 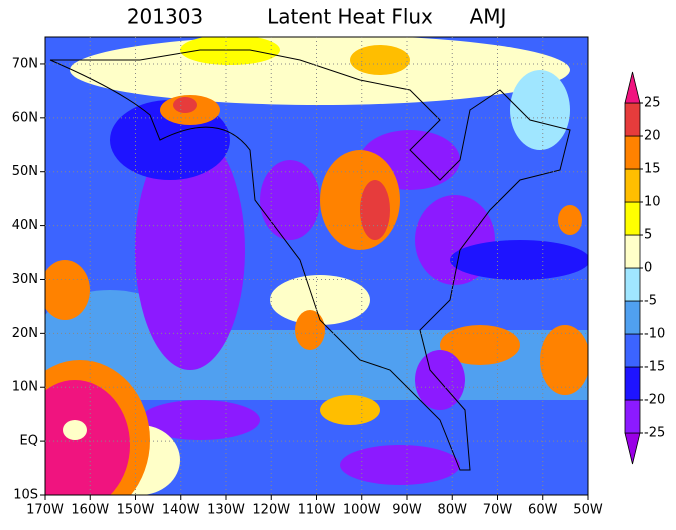 What do you see at coordinates (29, 441) in the screenshot?
I see `y-tick-label: EQ` at bounding box center [29, 441].